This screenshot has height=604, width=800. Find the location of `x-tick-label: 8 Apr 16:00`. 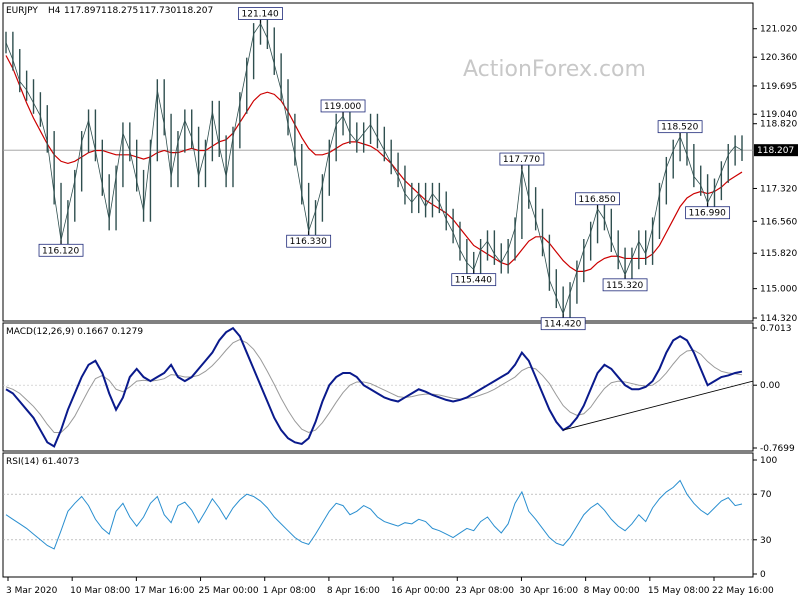

x-tick-label: 8 Apr 16:00 is located at coordinates (353, 591).